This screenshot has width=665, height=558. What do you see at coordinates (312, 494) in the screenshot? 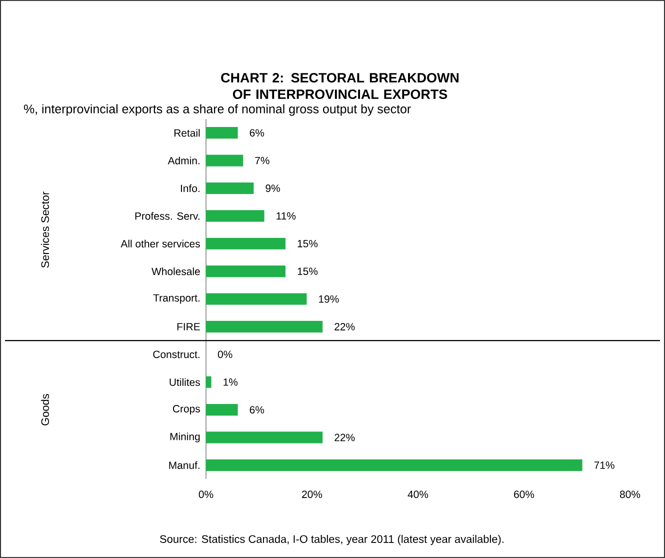
I see `x-tick-label: 20%` at bounding box center [312, 494].